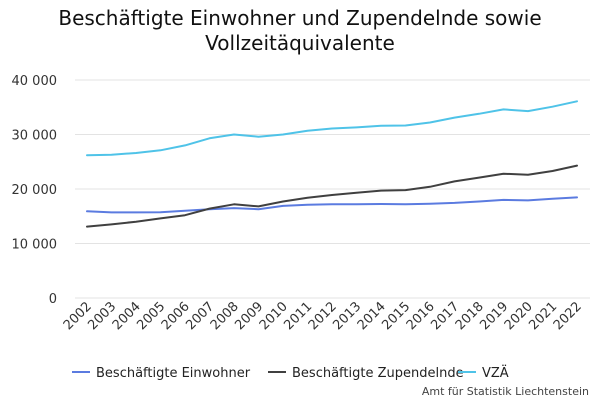 The height and width of the screenshot is (400, 600). Describe the element at coordinates (300, 43) in the screenshot. I see `chart-title-line-2: Vollzeitäquivalente` at that location.